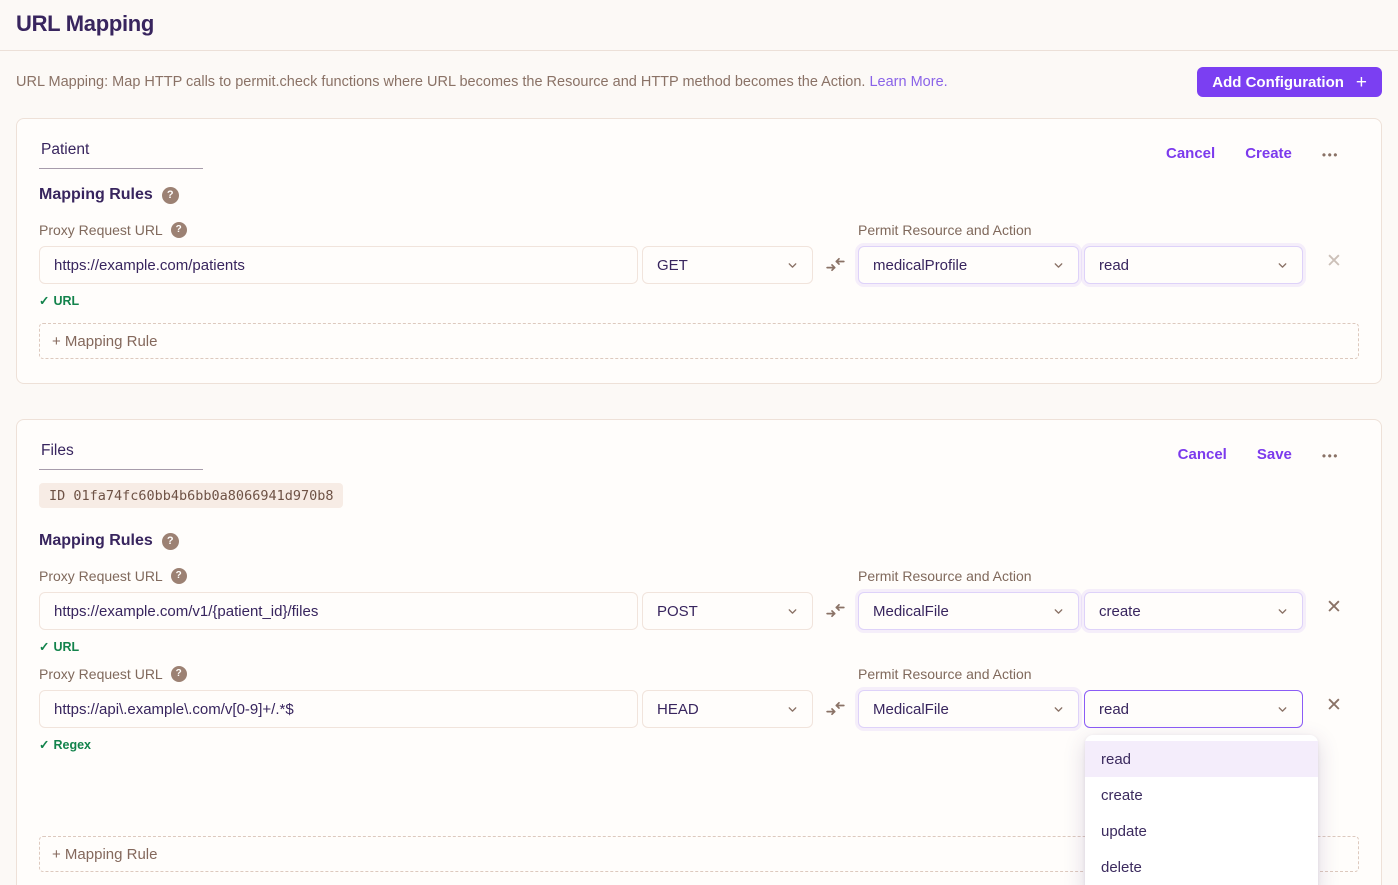 The height and width of the screenshot is (885, 1398). What do you see at coordinates (1120, 611) in the screenshot?
I see `action-value: create` at bounding box center [1120, 611].